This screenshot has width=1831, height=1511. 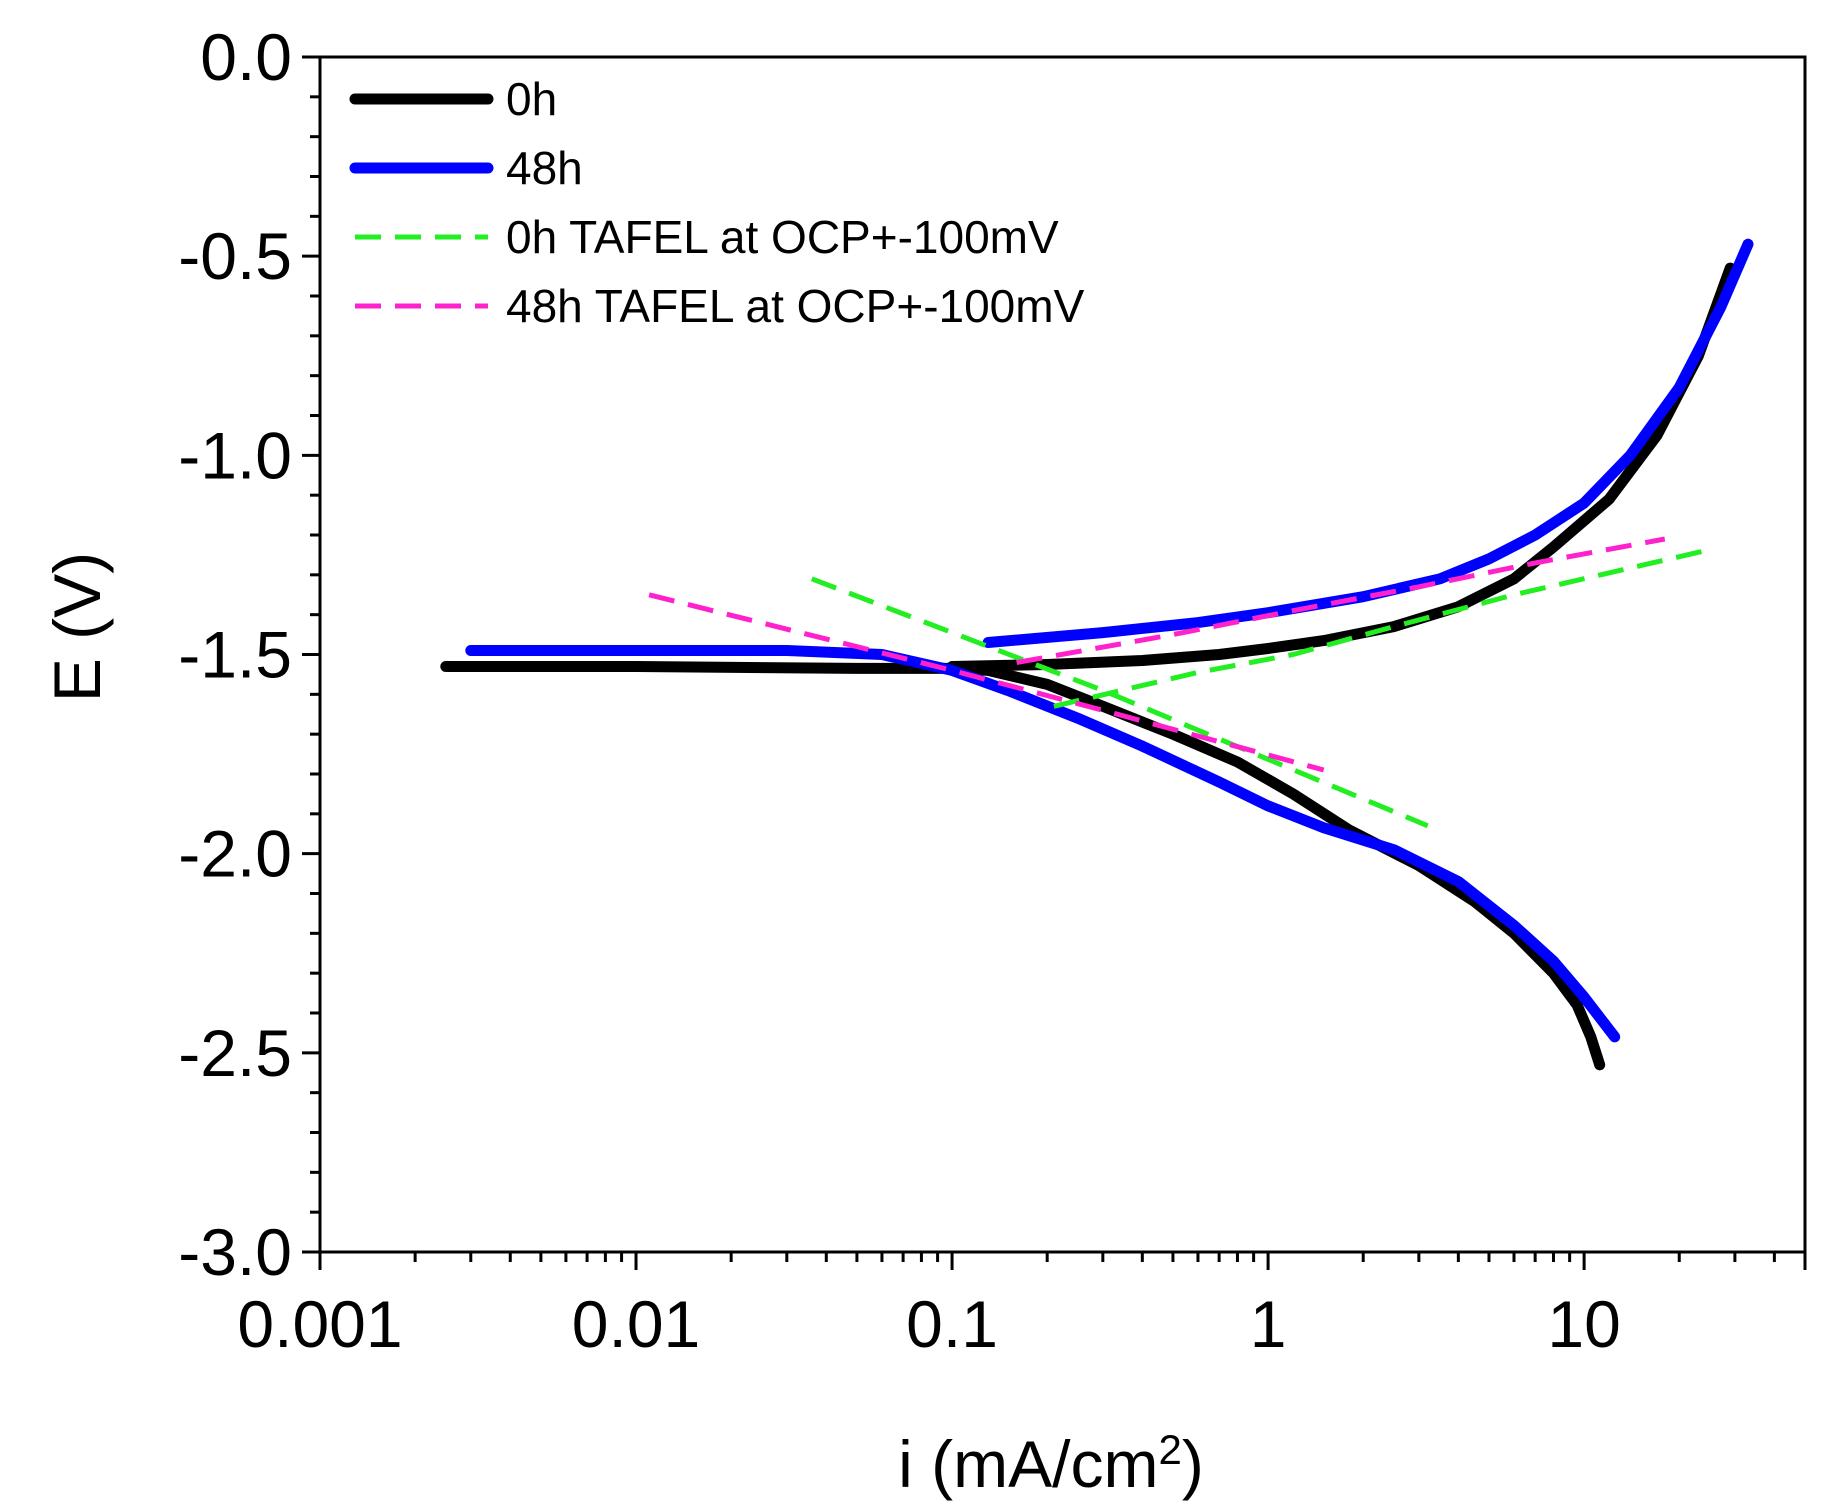 What do you see at coordinates (235, 854) in the screenshot?
I see `y-tick-label: -2.0` at bounding box center [235, 854].